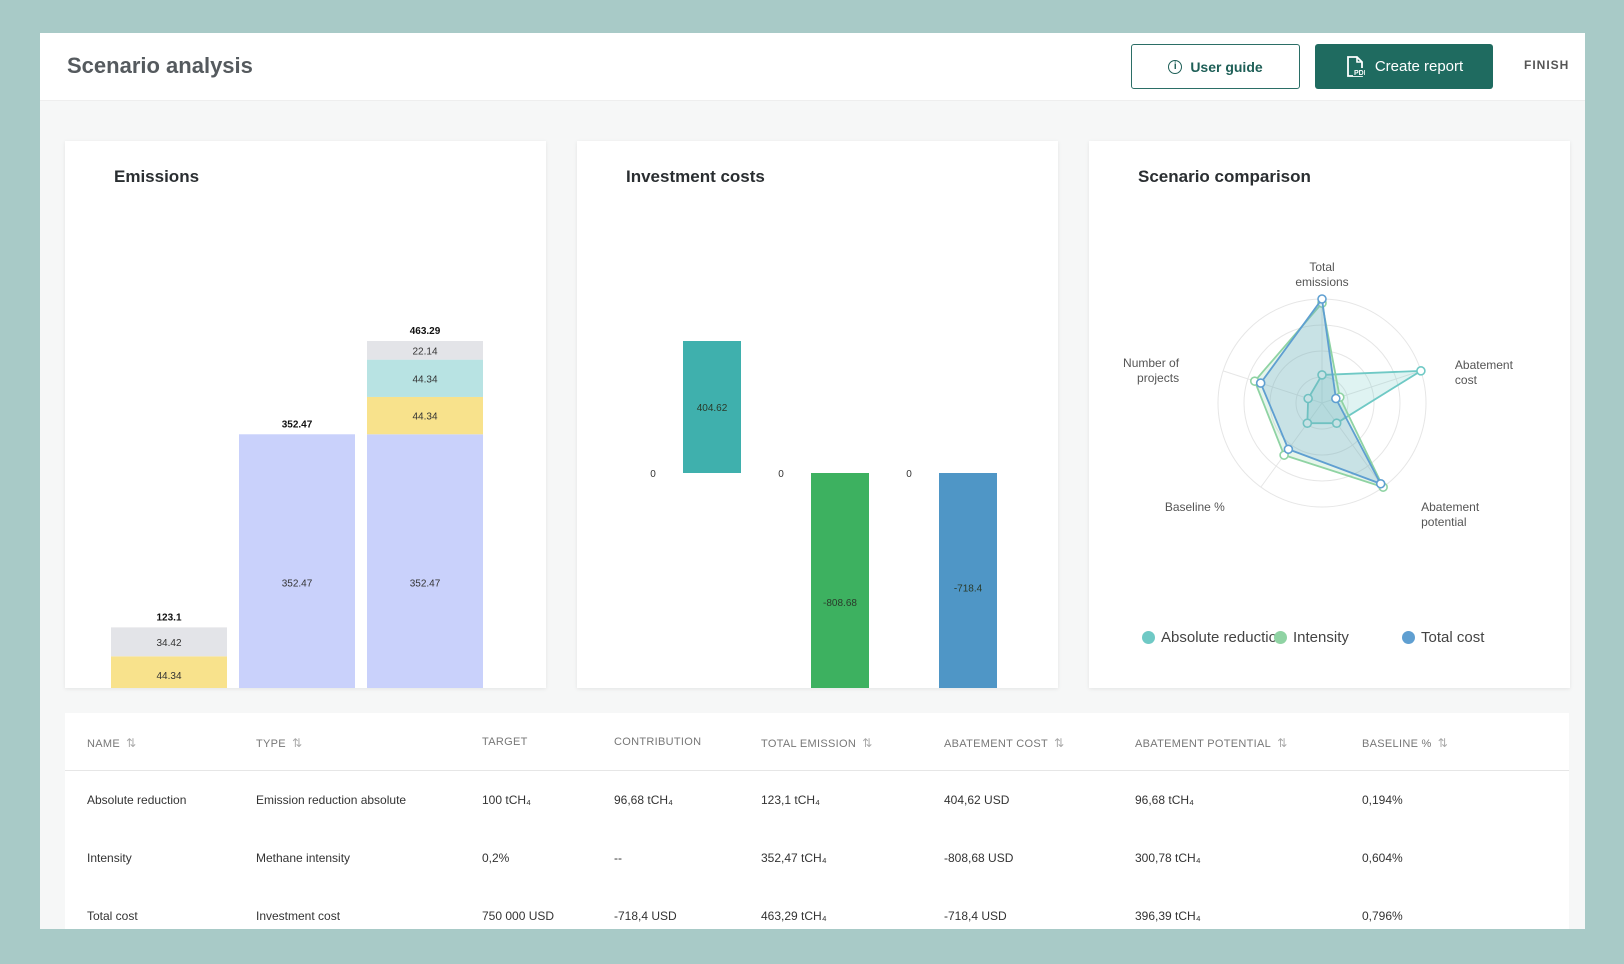 The width and height of the screenshot is (1624, 964). I want to click on legend-dot-intensity, so click(1280, 637).